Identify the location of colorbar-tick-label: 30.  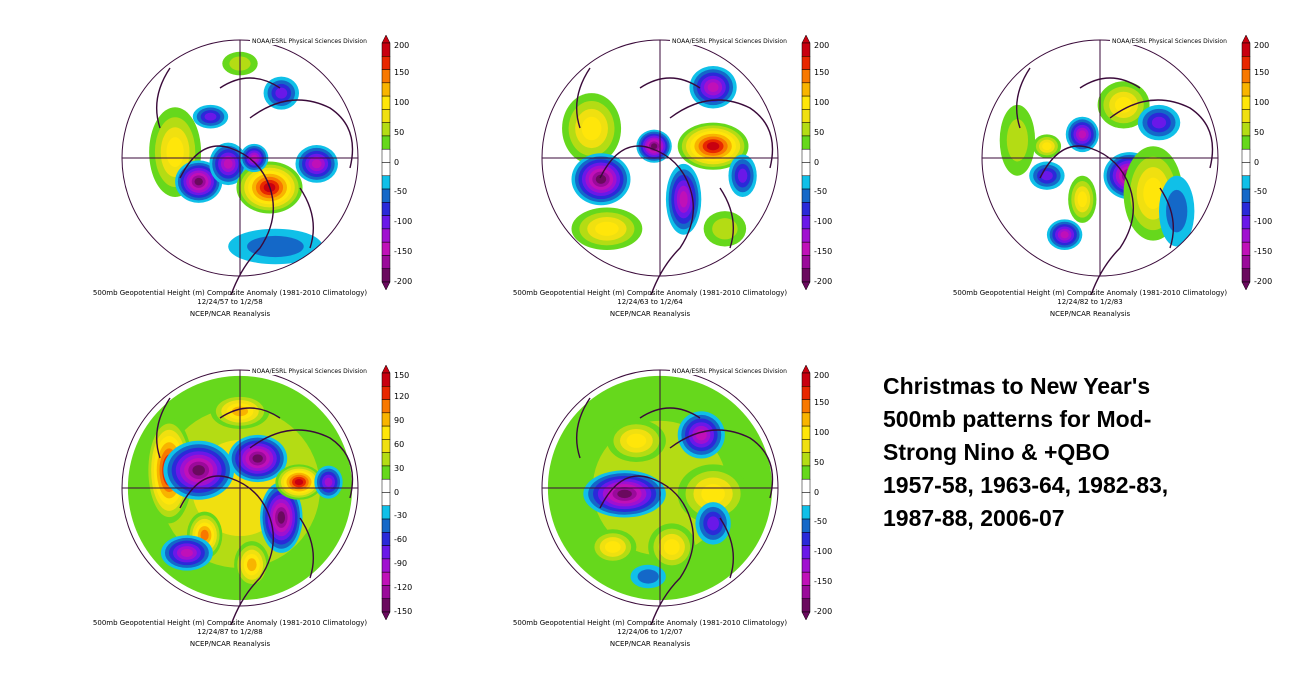
(399, 468).